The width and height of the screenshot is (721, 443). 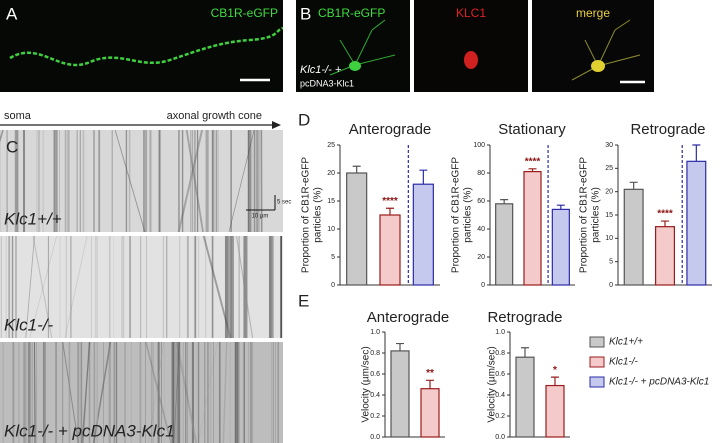 I want to click on stain-label: KLC1, so click(x=471, y=13).